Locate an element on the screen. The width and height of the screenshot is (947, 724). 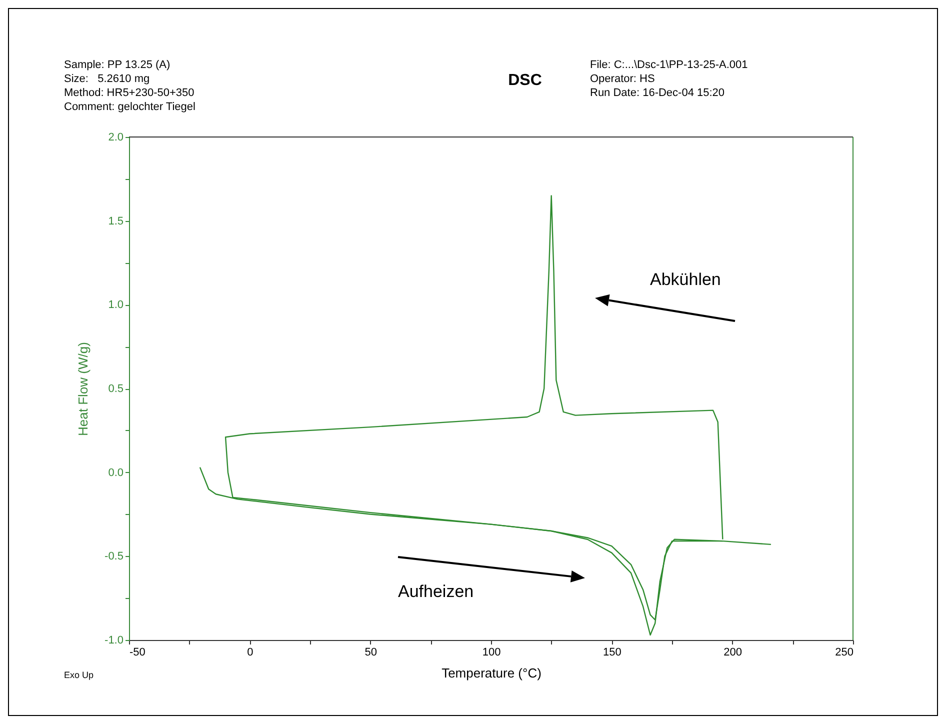
y-tick-label: 2.0 is located at coordinates (116, 138).